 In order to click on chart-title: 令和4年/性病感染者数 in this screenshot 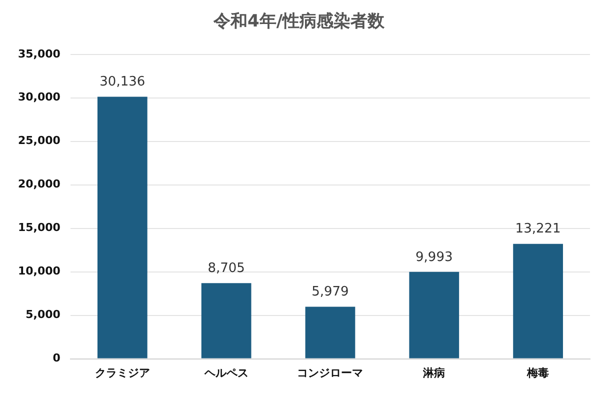, I will do `click(299, 22)`.